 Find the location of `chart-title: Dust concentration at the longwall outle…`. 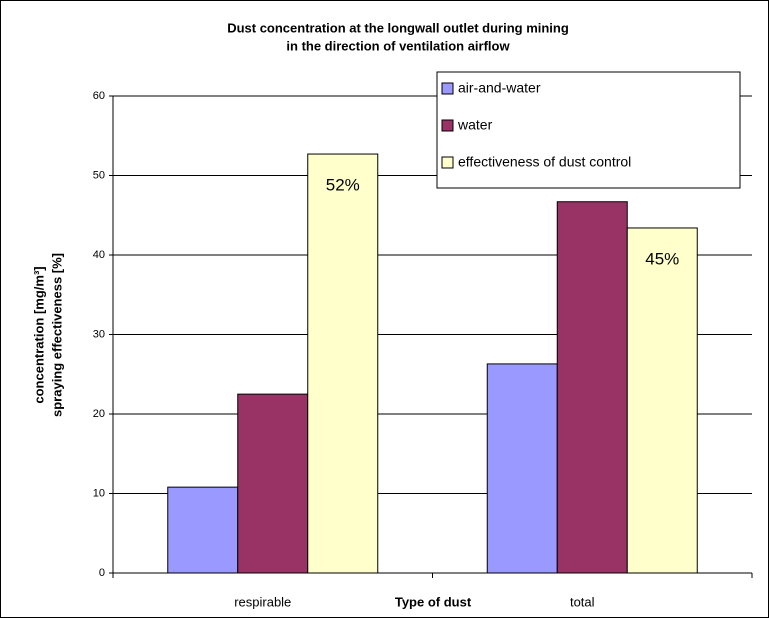

chart-title: Dust concentration at the longwall outle… is located at coordinates (398, 27).